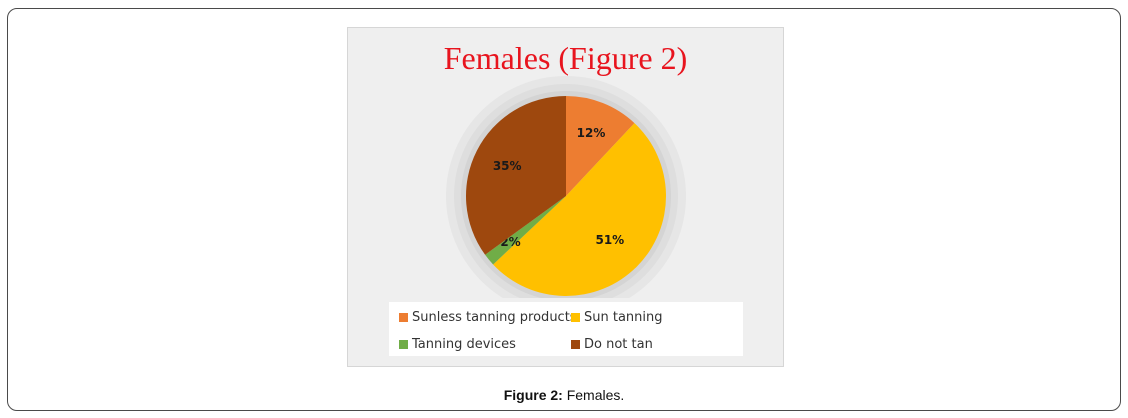 Image resolution: width=1128 pixels, height=418 pixels. I want to click on caption-text: Females., so click(593, 395).